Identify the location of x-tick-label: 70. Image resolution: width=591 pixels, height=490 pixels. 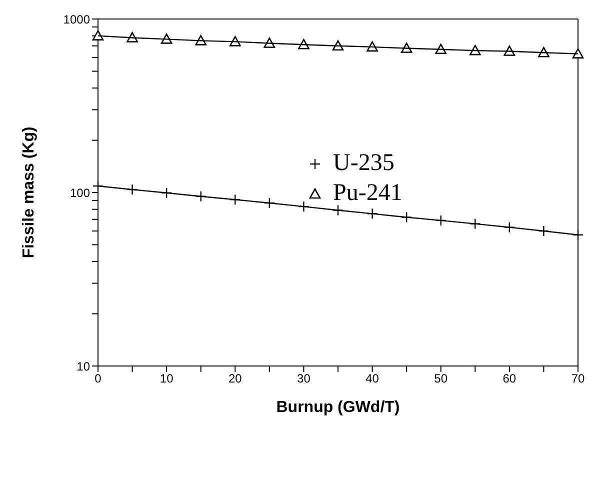
(578, 379).